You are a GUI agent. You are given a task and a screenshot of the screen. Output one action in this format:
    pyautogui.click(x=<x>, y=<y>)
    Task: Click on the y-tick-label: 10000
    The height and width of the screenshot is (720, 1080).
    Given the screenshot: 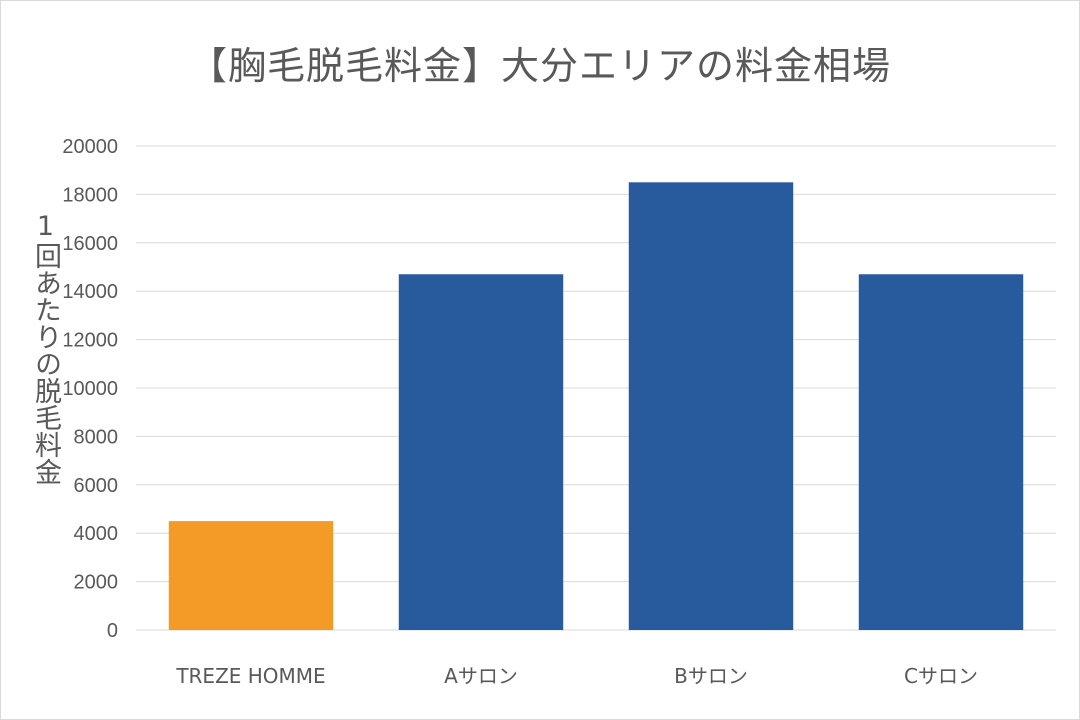 What is the action you would take?
    pyautogui.click(x=90, y=389)
    